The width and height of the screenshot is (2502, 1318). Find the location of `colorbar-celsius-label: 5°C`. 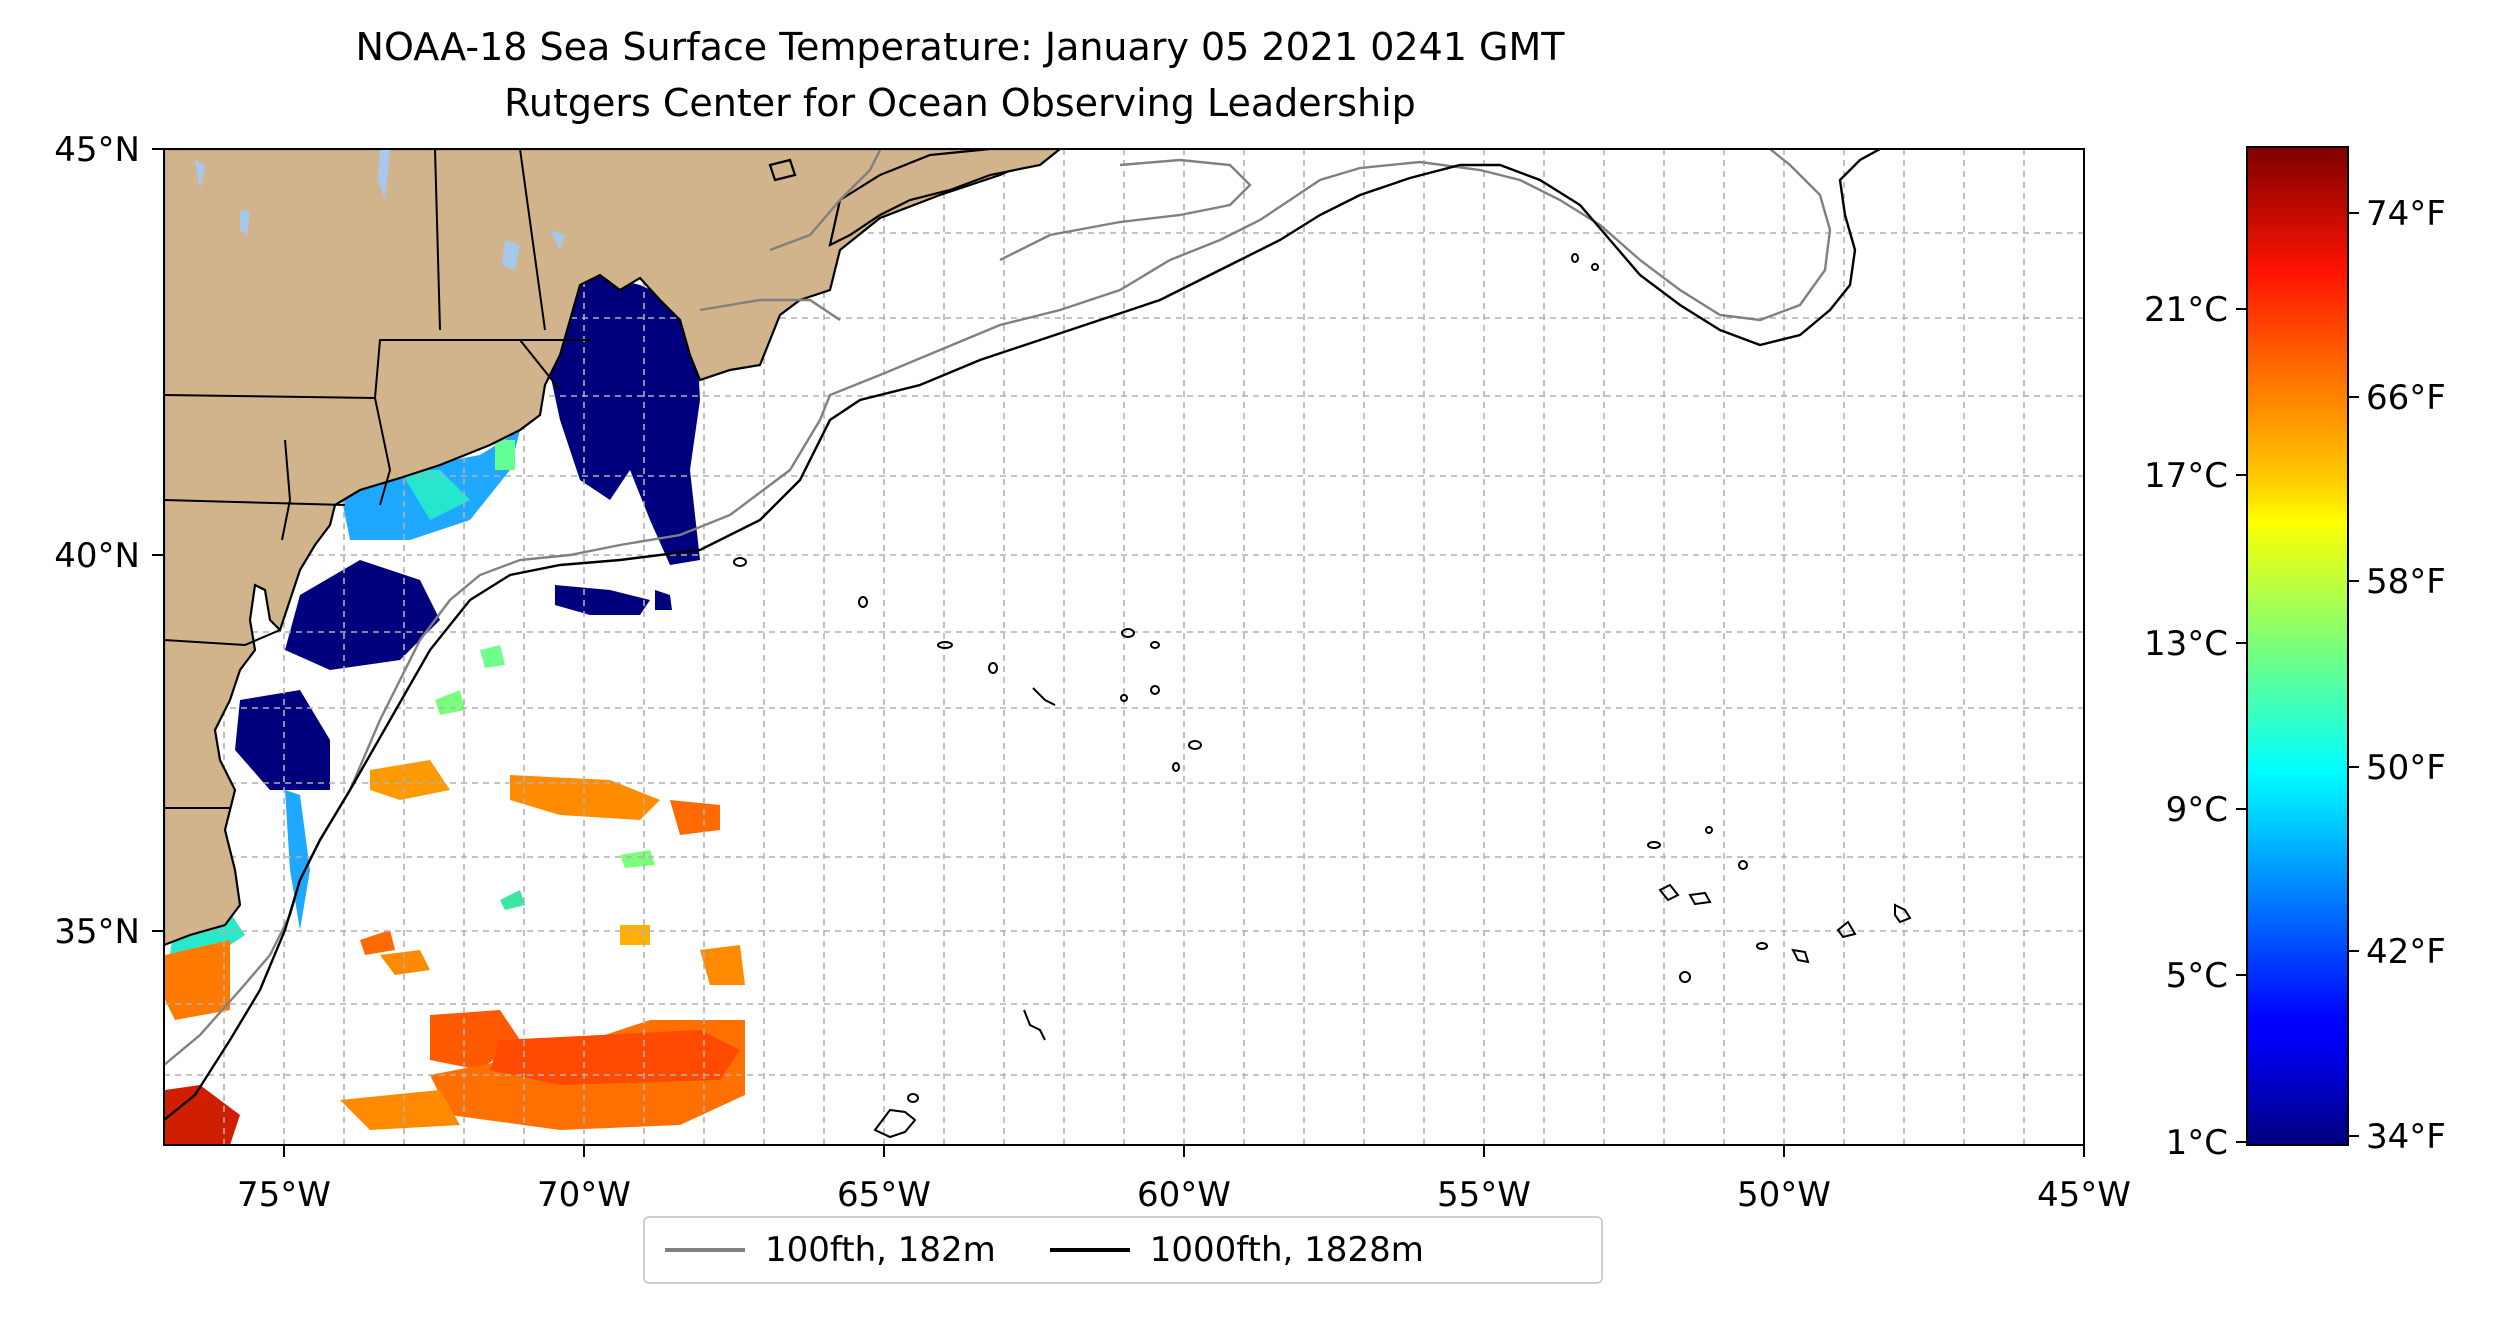

colorbar-celsius-label: 5°C is located at coordinates (2197, 976).